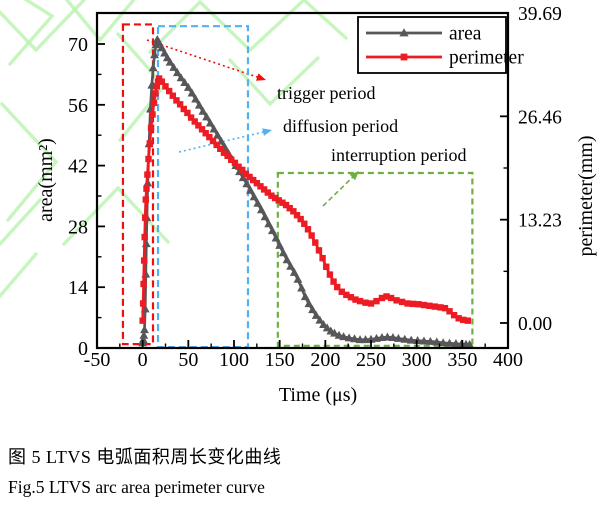 The image size is (606, 511). What do you see at coordinates (535, 324) in the screenshot?
I see `y-right-tick-label: 0.00` at bounding box center [535, 324].